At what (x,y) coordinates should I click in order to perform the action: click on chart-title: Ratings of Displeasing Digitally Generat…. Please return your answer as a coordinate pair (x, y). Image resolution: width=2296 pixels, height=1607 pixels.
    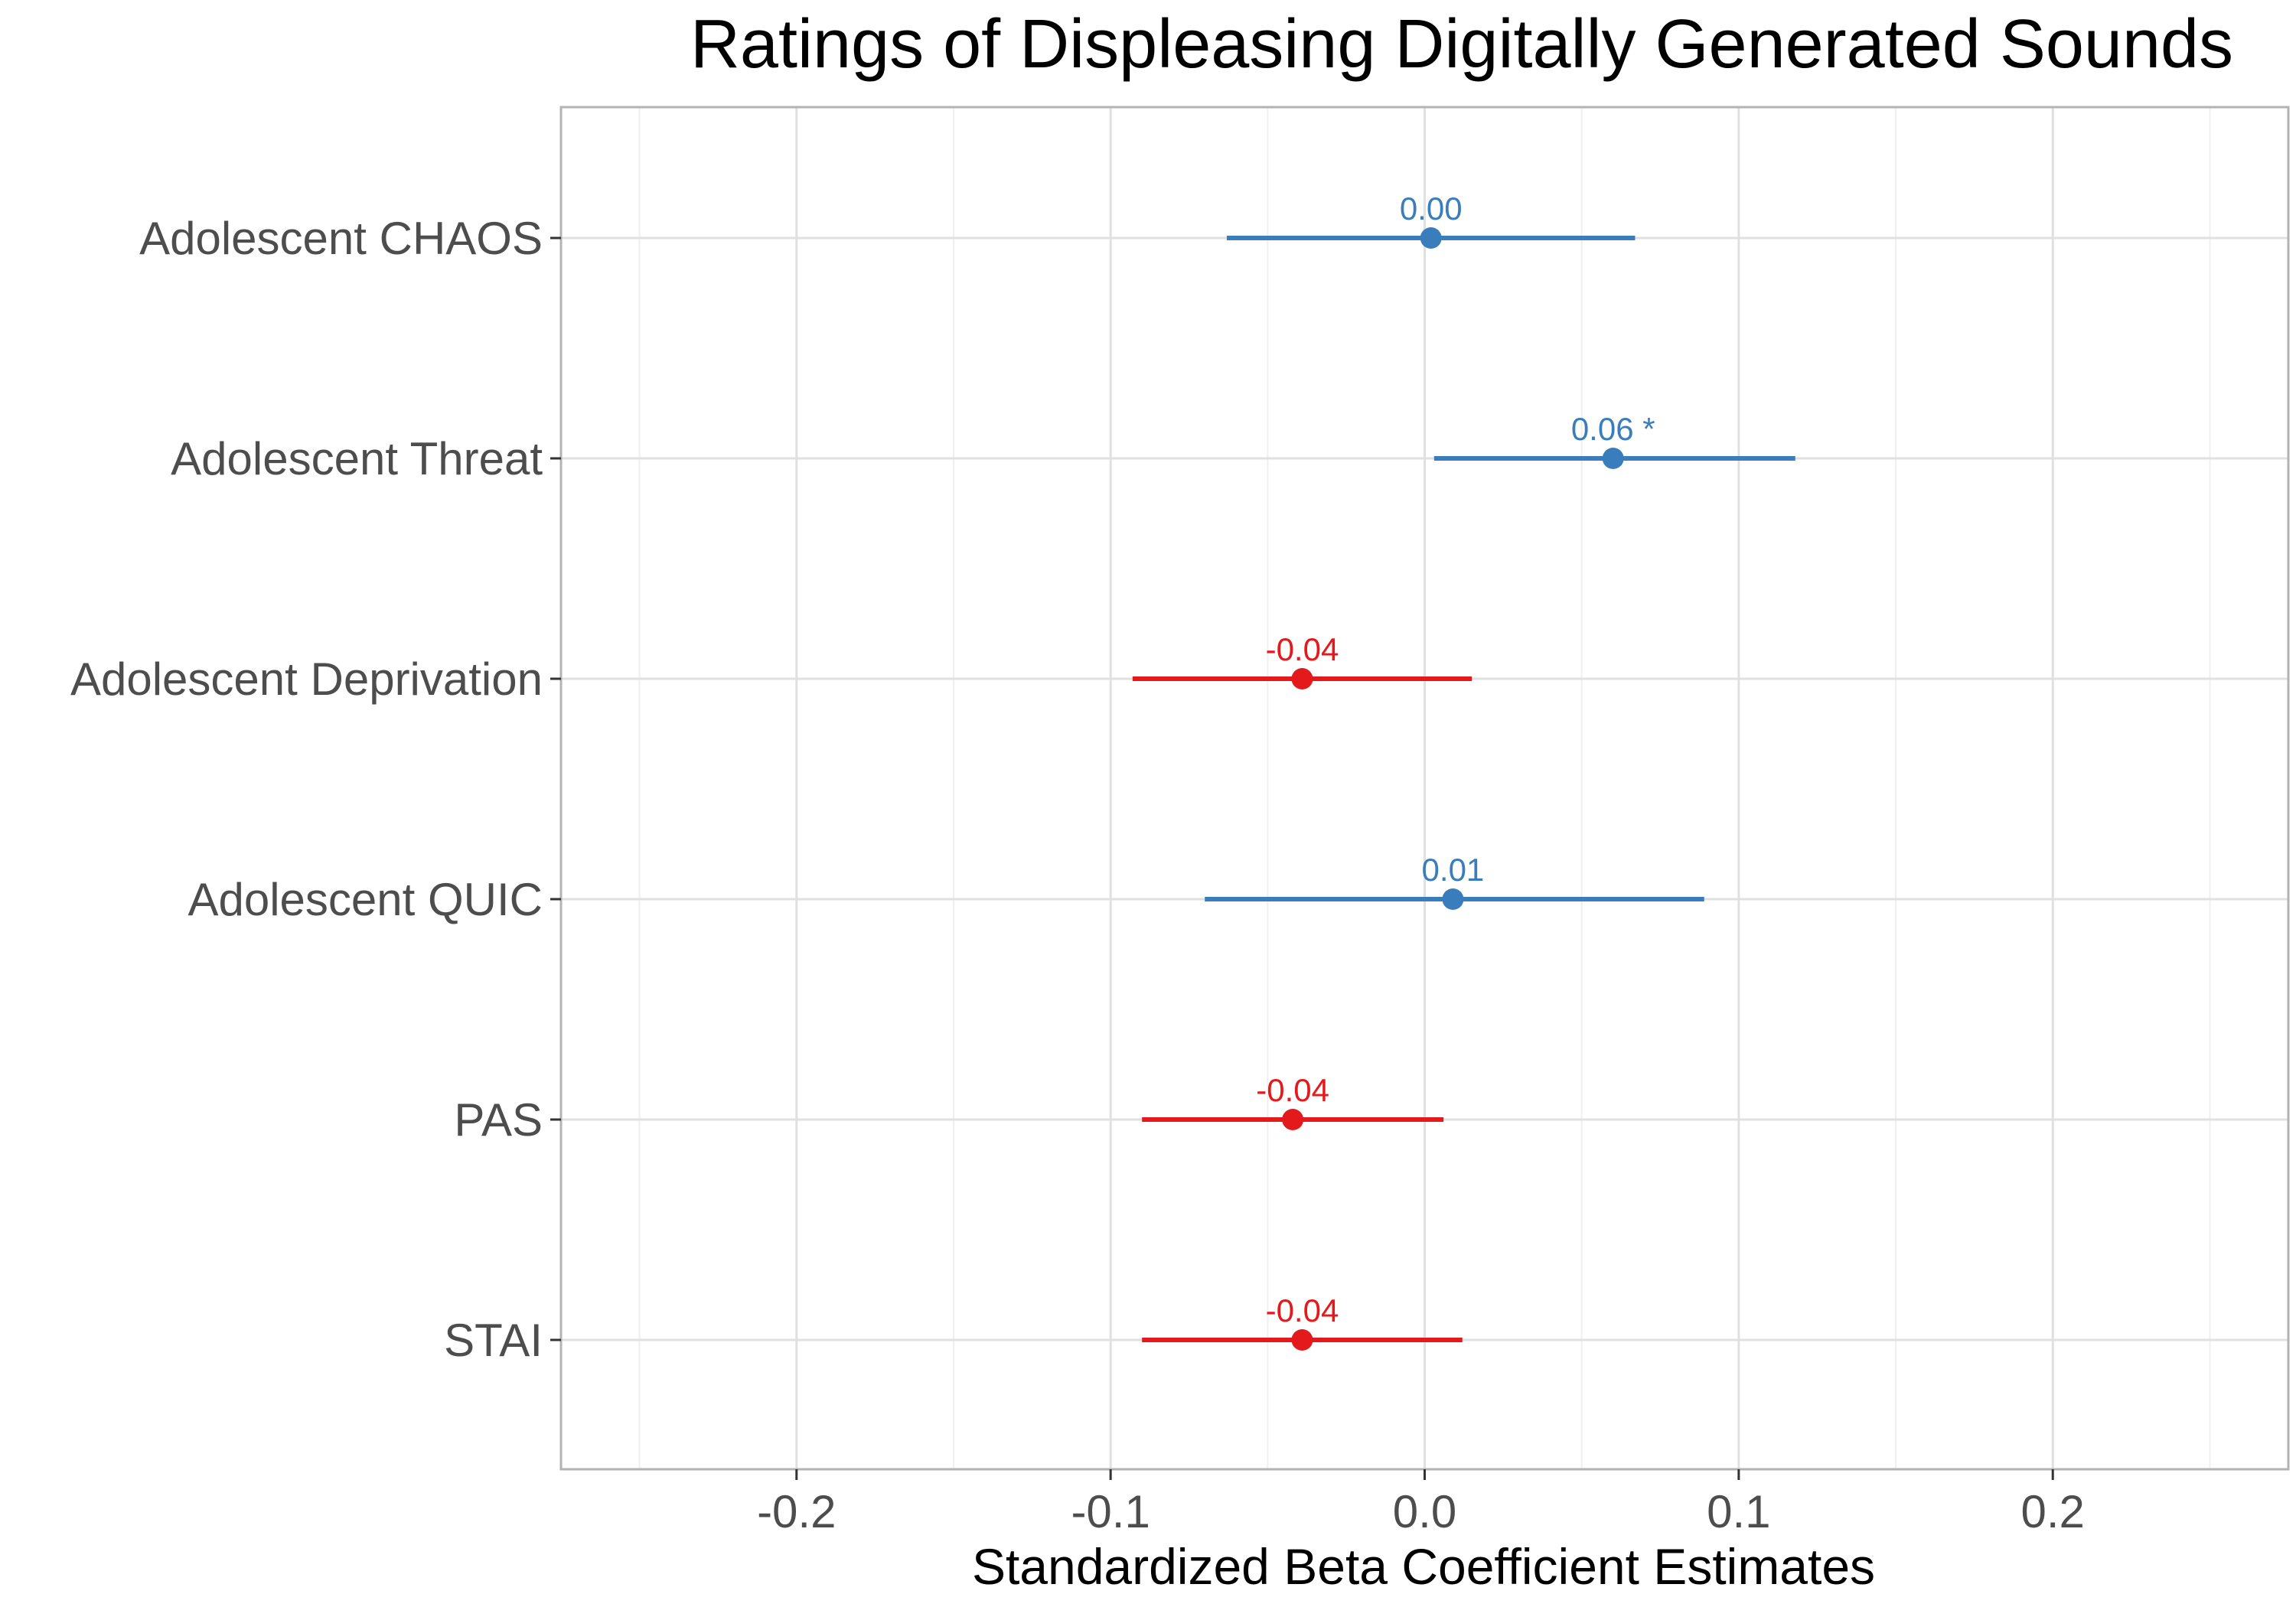
    Looking at the image, I should click on (1461, 44).